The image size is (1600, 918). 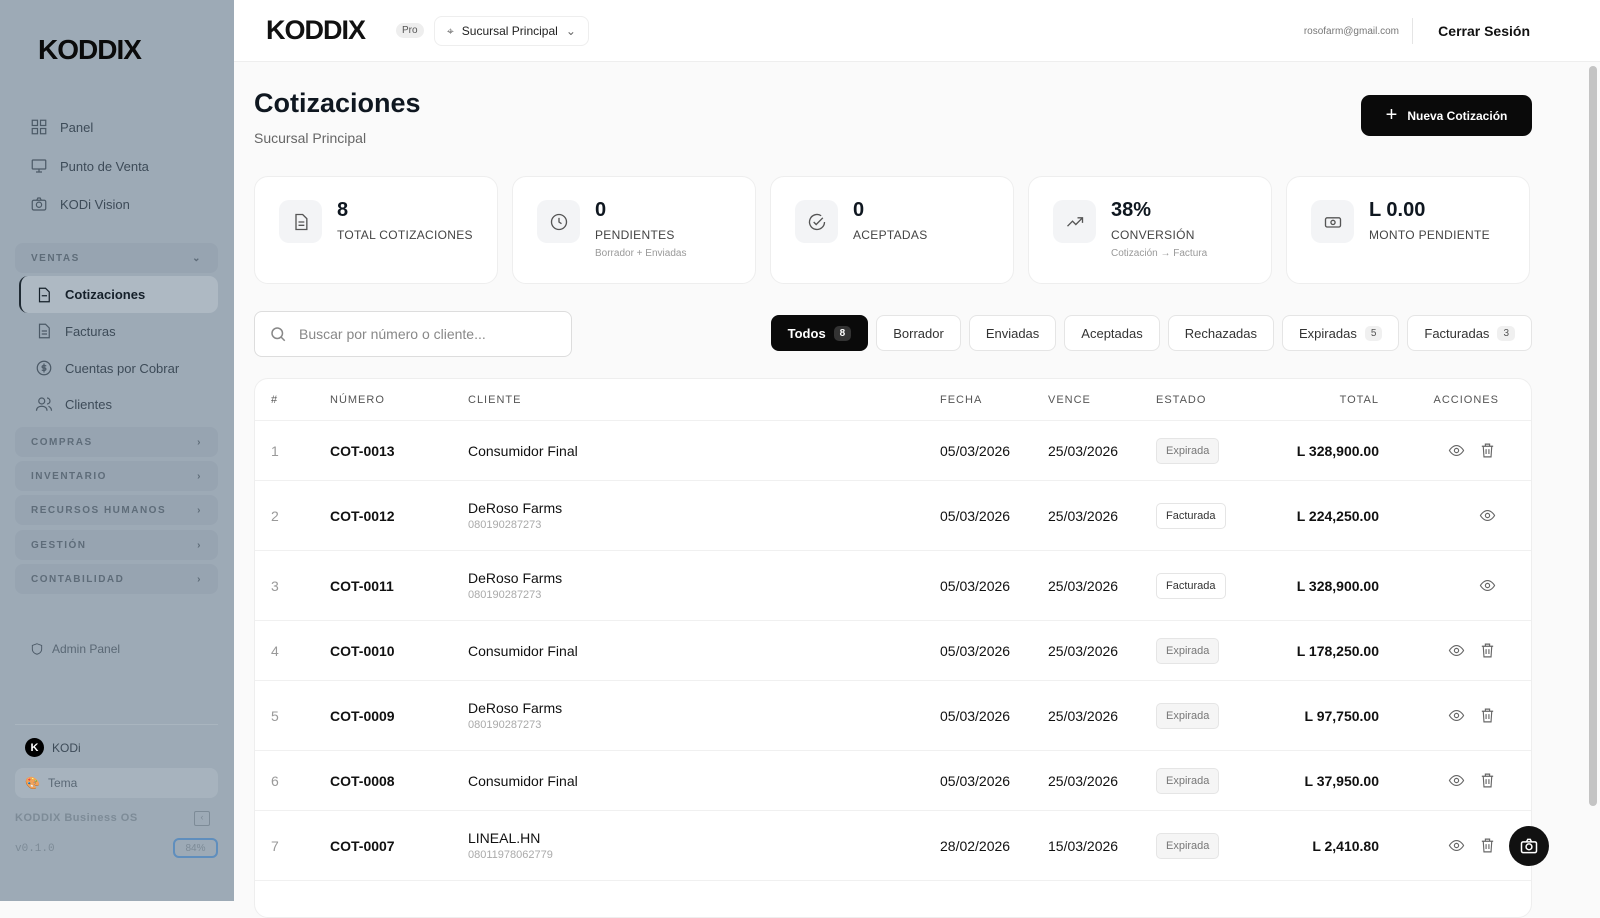 What do you see at coordinates (53, 747) in the screenshot?
I see `user-profile: K KODi` at bounding box center [53, 747].